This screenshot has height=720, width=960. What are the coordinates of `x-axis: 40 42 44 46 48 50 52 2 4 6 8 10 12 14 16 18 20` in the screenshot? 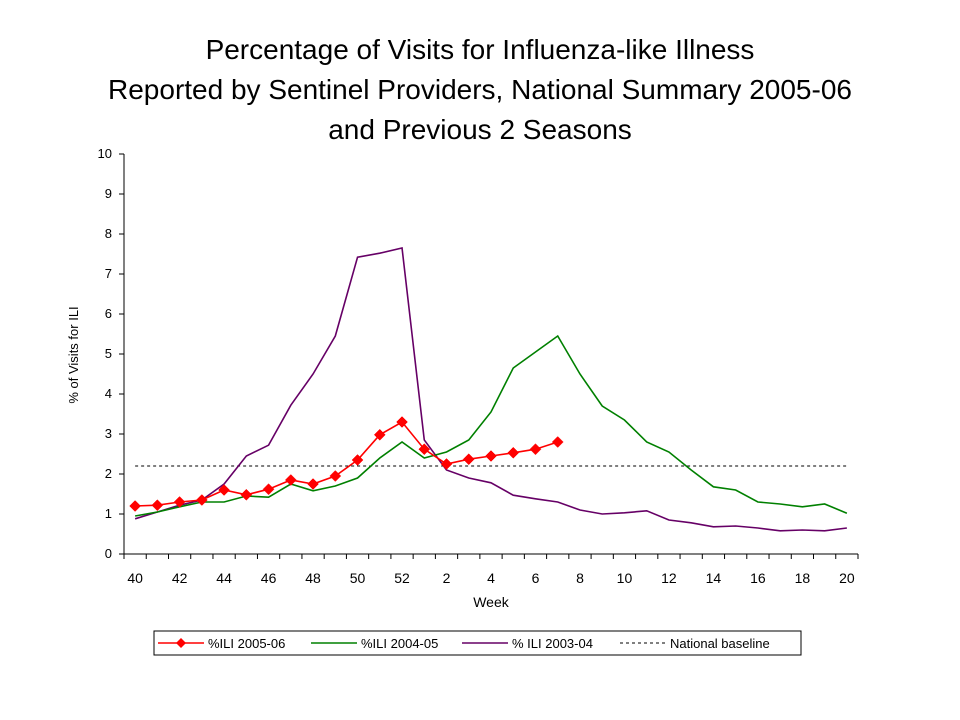 It's located at (491, 569).